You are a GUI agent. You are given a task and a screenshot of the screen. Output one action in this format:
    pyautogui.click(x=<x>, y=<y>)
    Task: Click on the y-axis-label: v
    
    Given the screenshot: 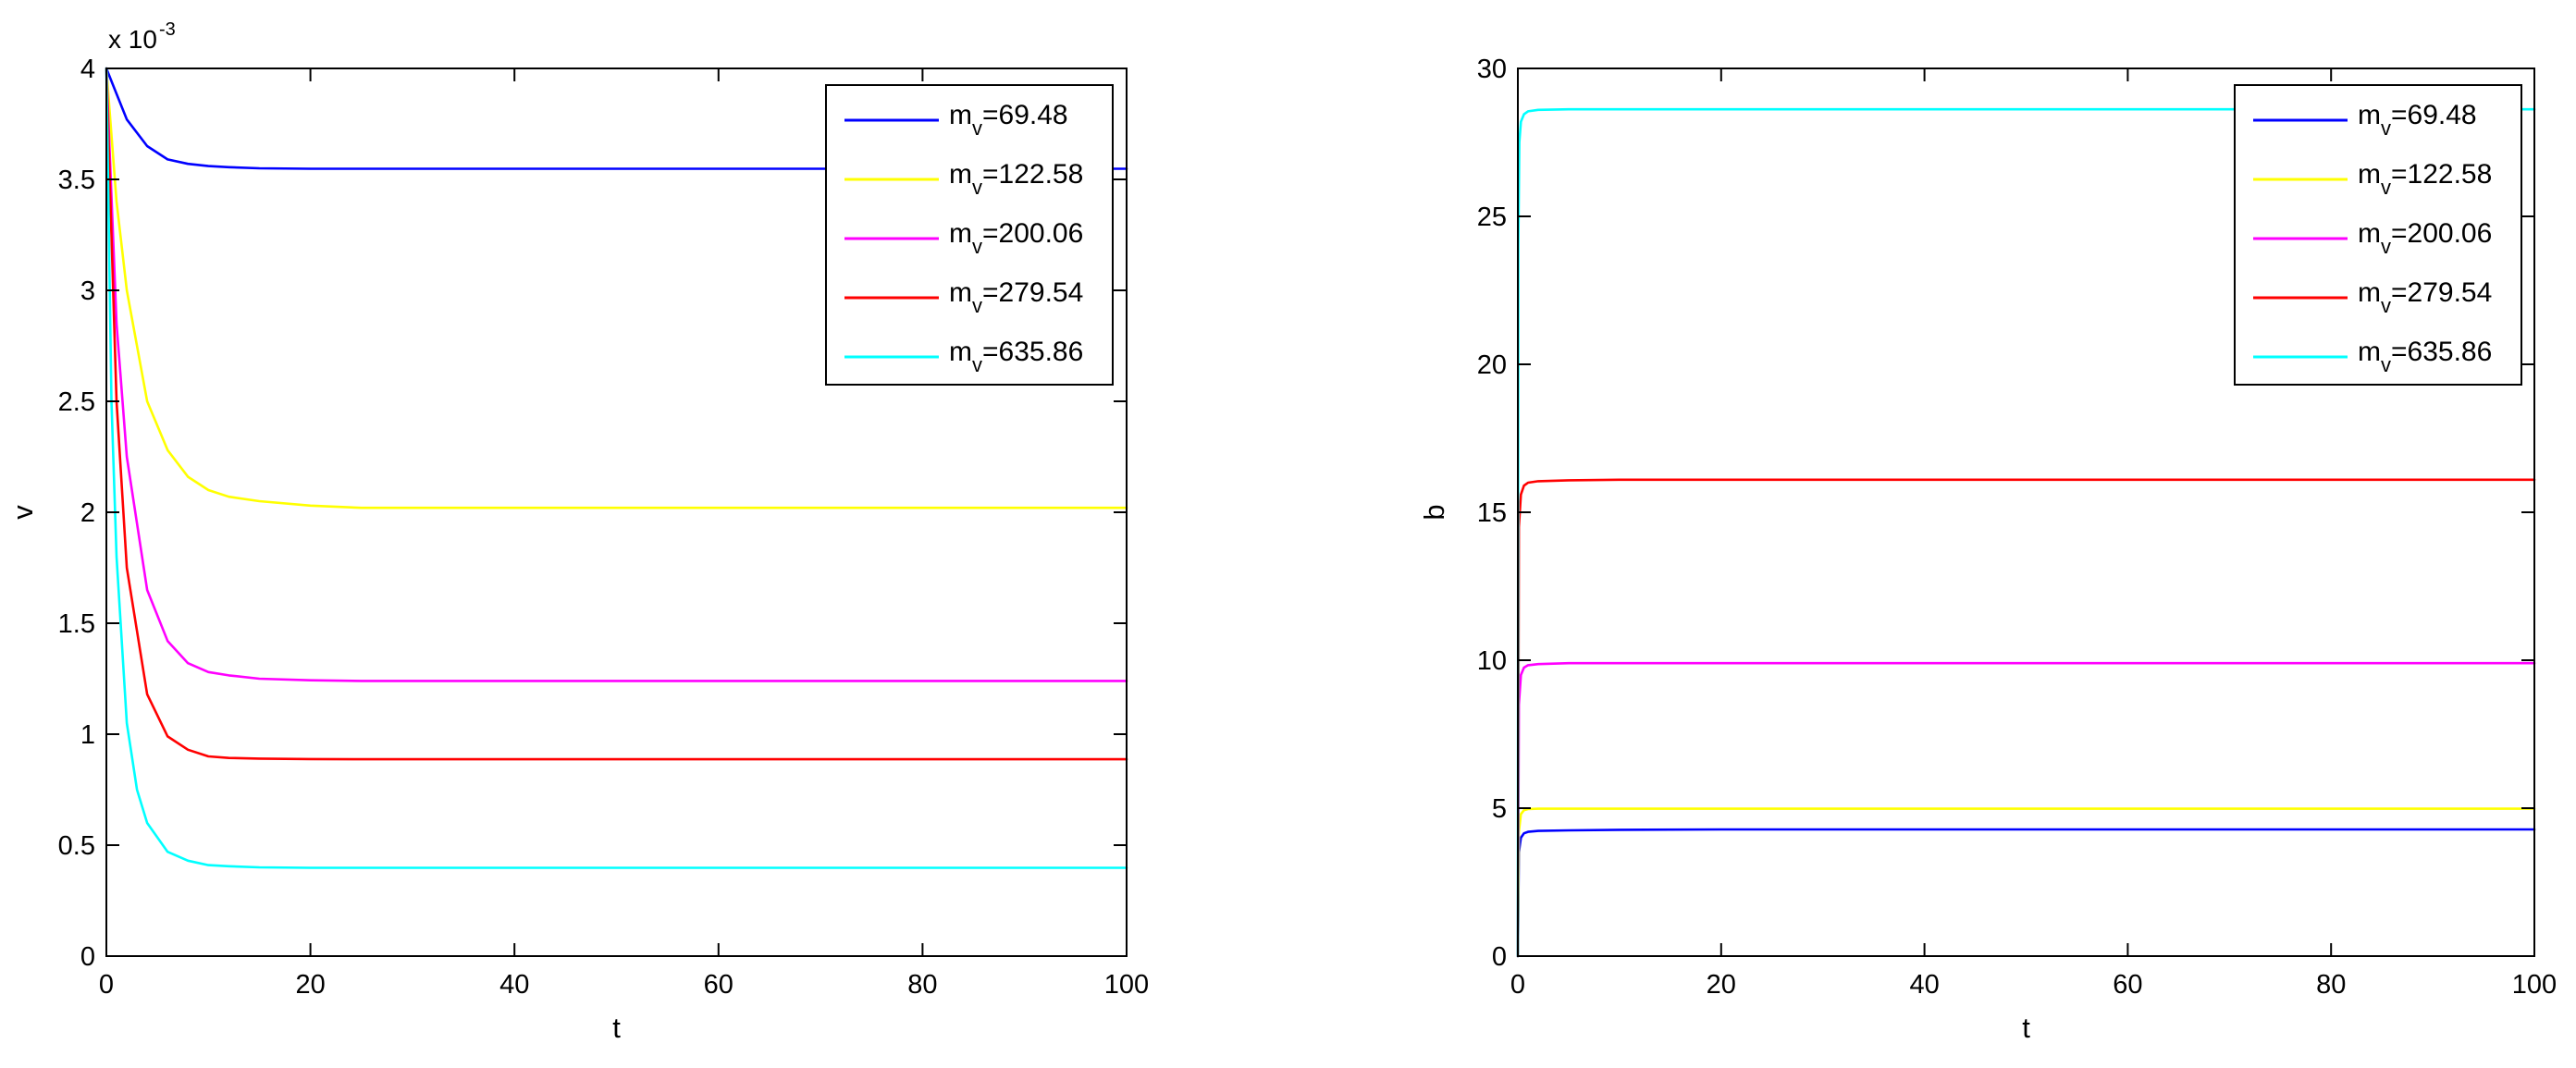 What is the action you would take?
    pyautogui.click(x=22, y=512)
    